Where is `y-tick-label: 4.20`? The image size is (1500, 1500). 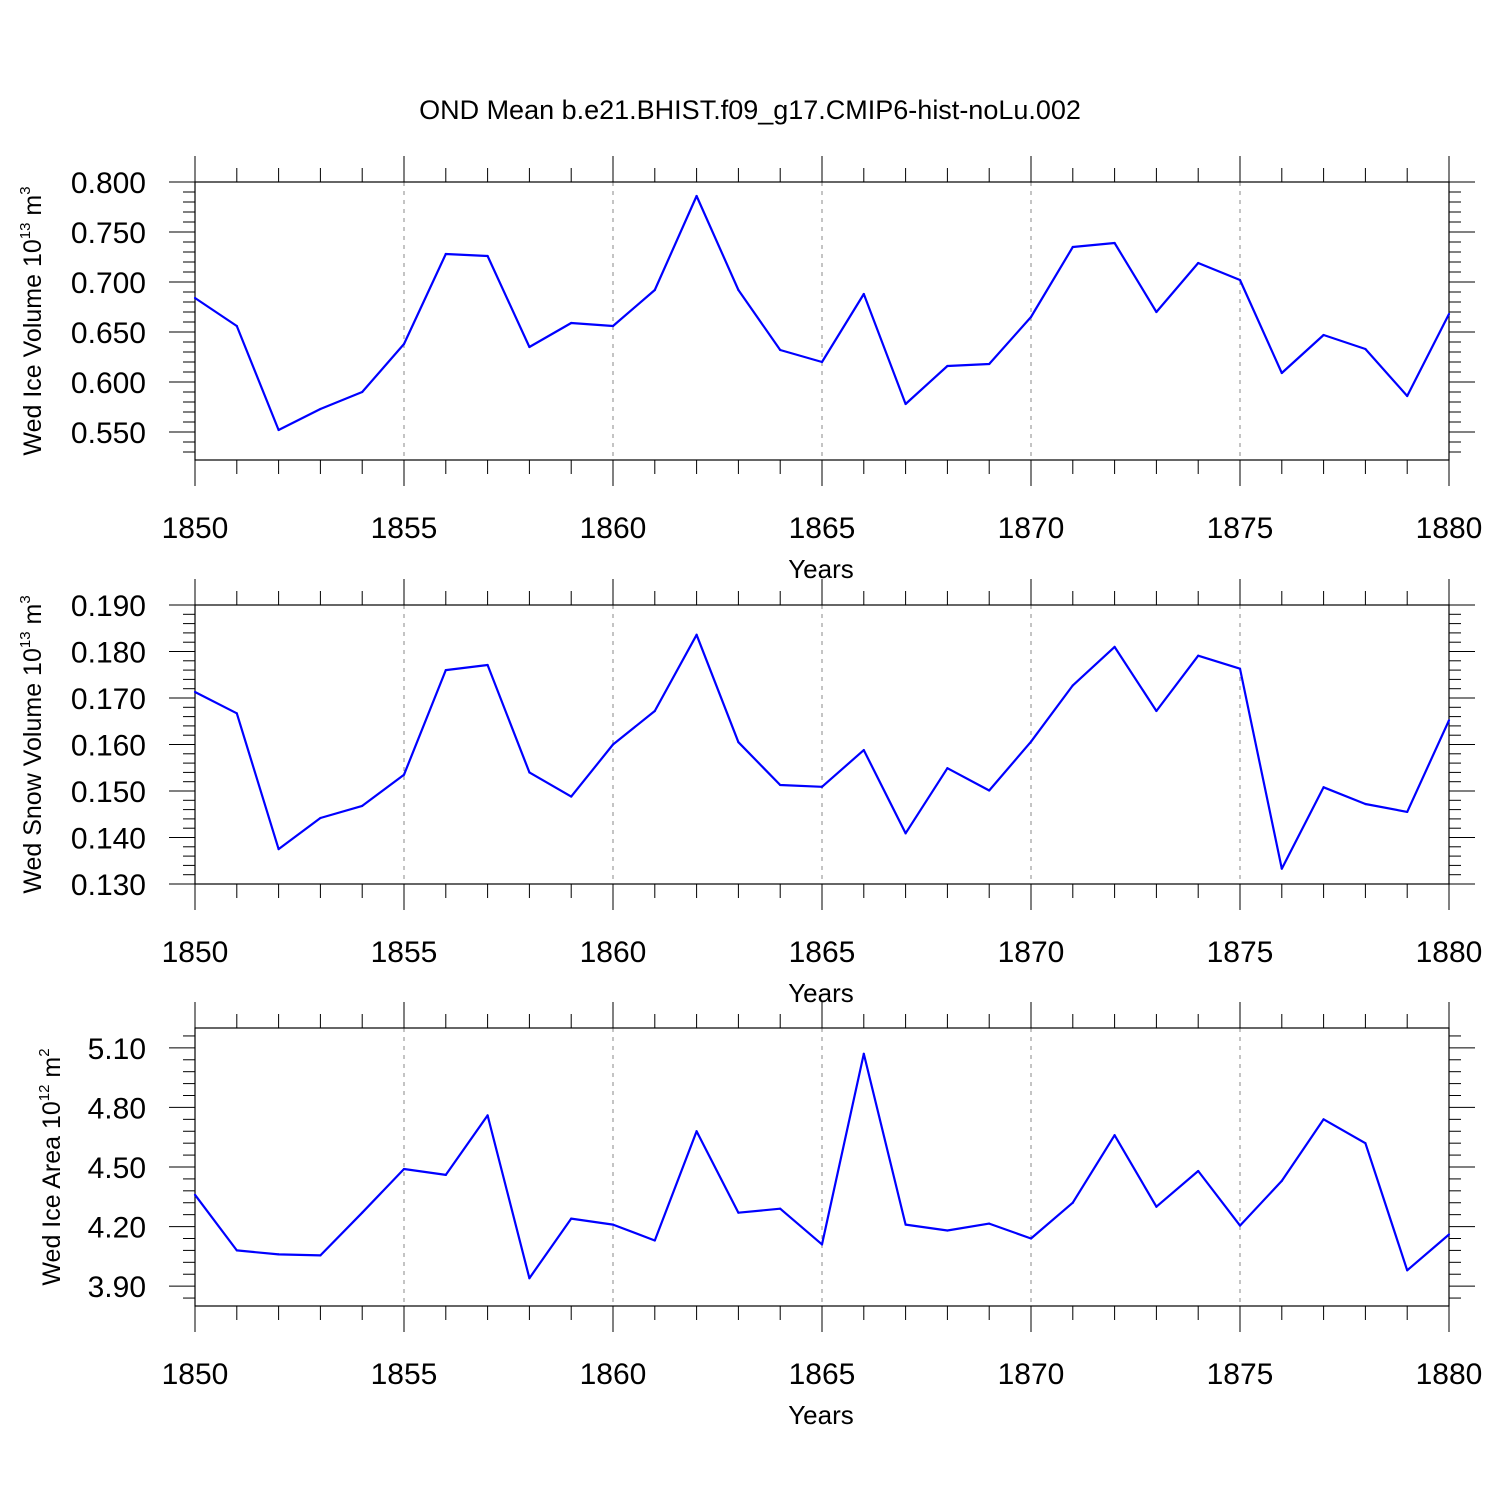 y-tick-label: 4.20 is located at coordinates (117, 1228).